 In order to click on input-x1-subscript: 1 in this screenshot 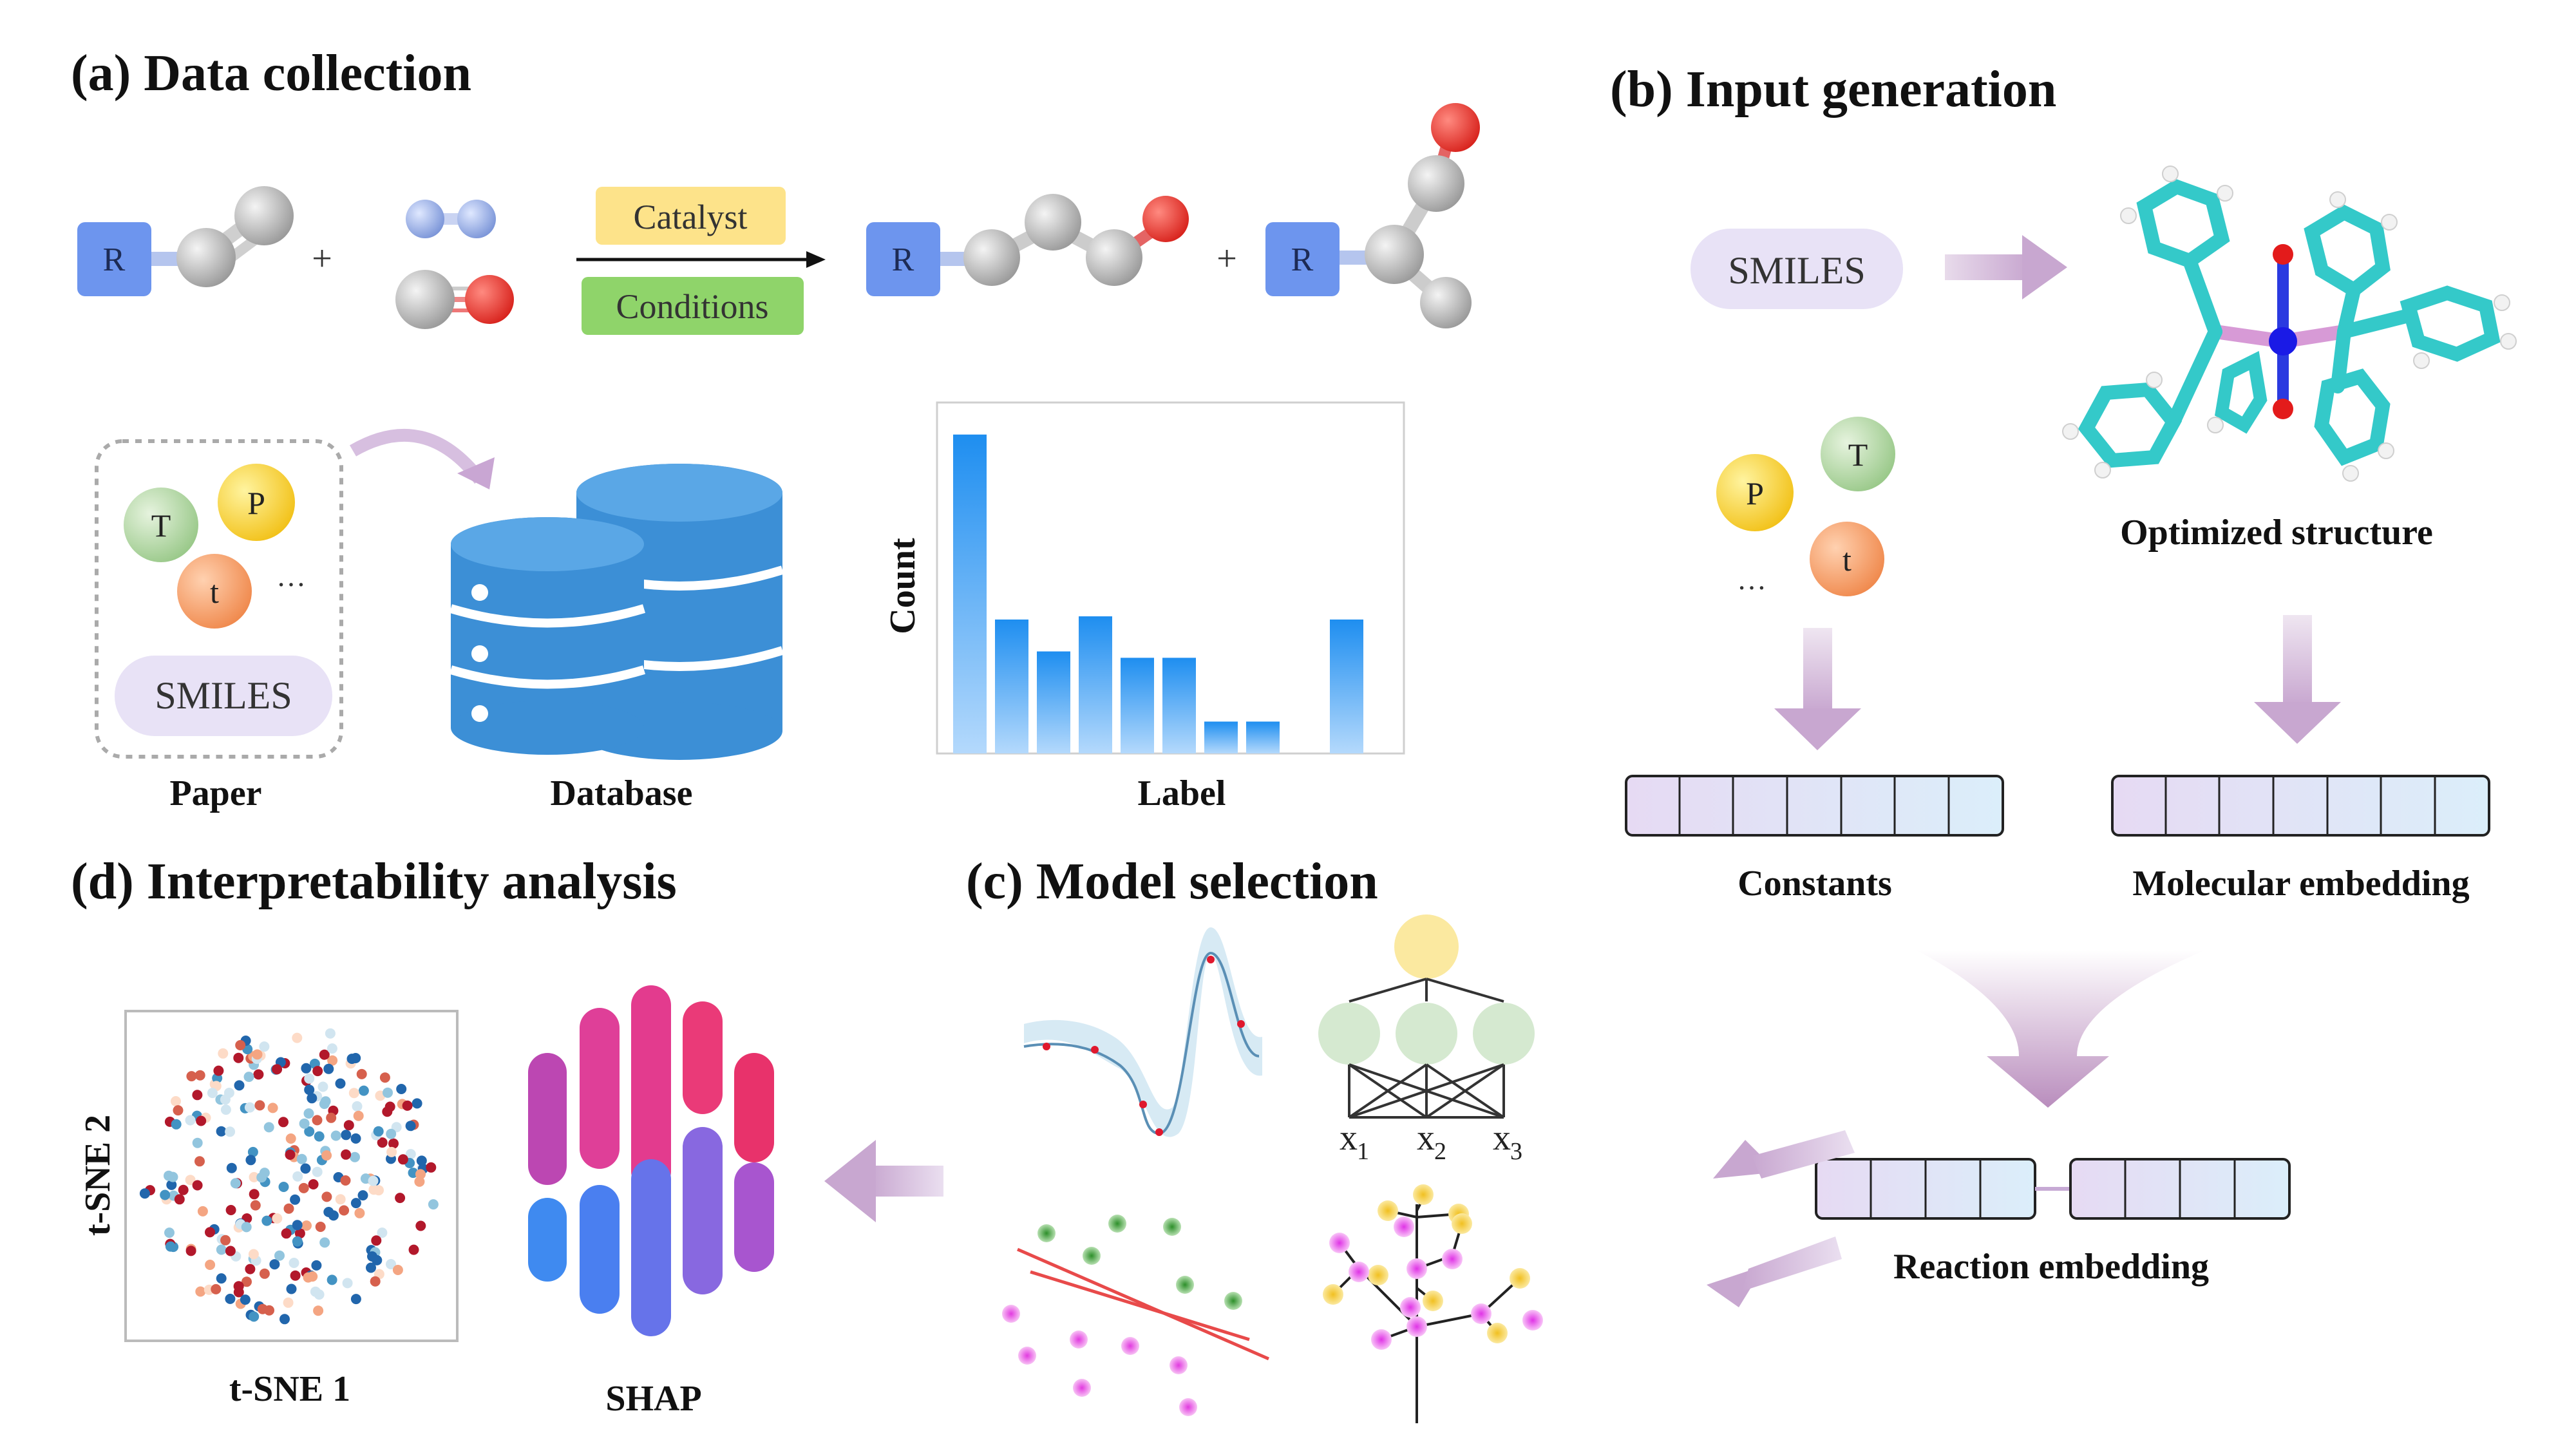, I will do `click(1363, 1151)`.